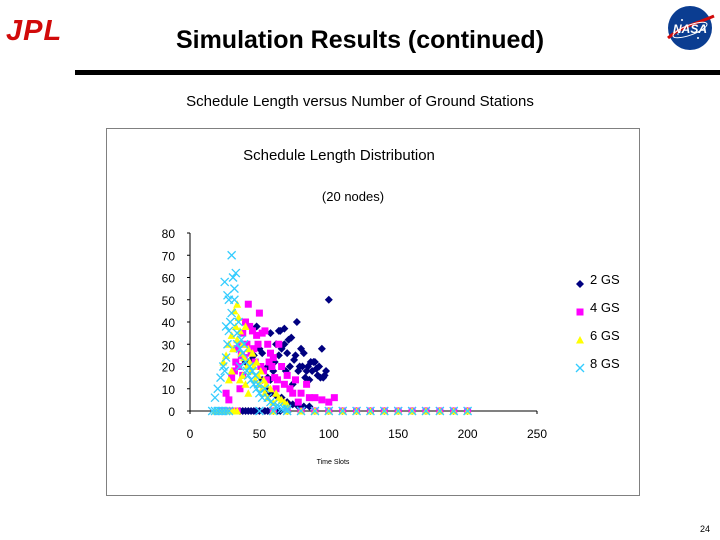  Describe the element at coordinates (398, 434) in the screenshot. I see `x-tick-label: 150` at that location.